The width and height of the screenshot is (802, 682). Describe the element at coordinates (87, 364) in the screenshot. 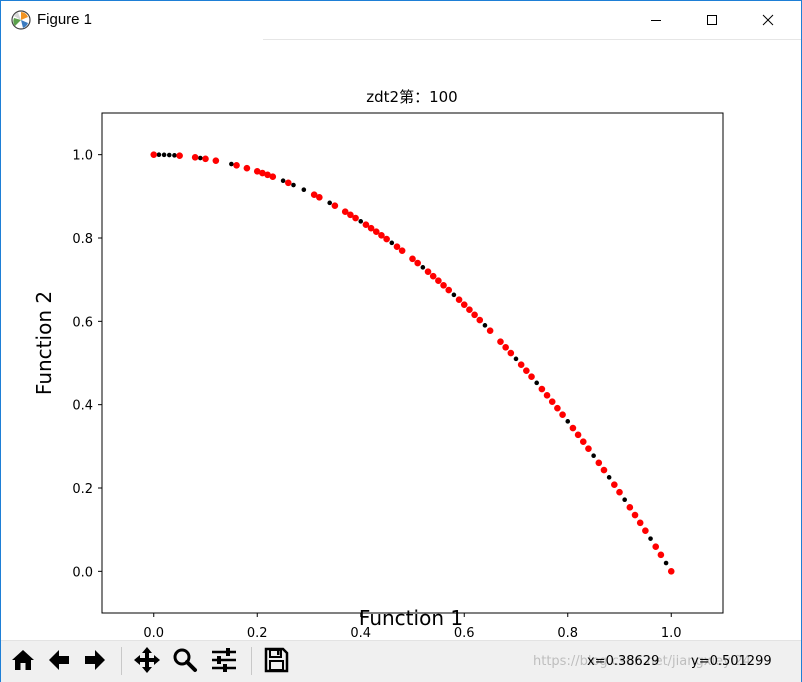

I see `y-axis: 0.0 0.2 0.4 0.6 0.8 1.0` at that location.